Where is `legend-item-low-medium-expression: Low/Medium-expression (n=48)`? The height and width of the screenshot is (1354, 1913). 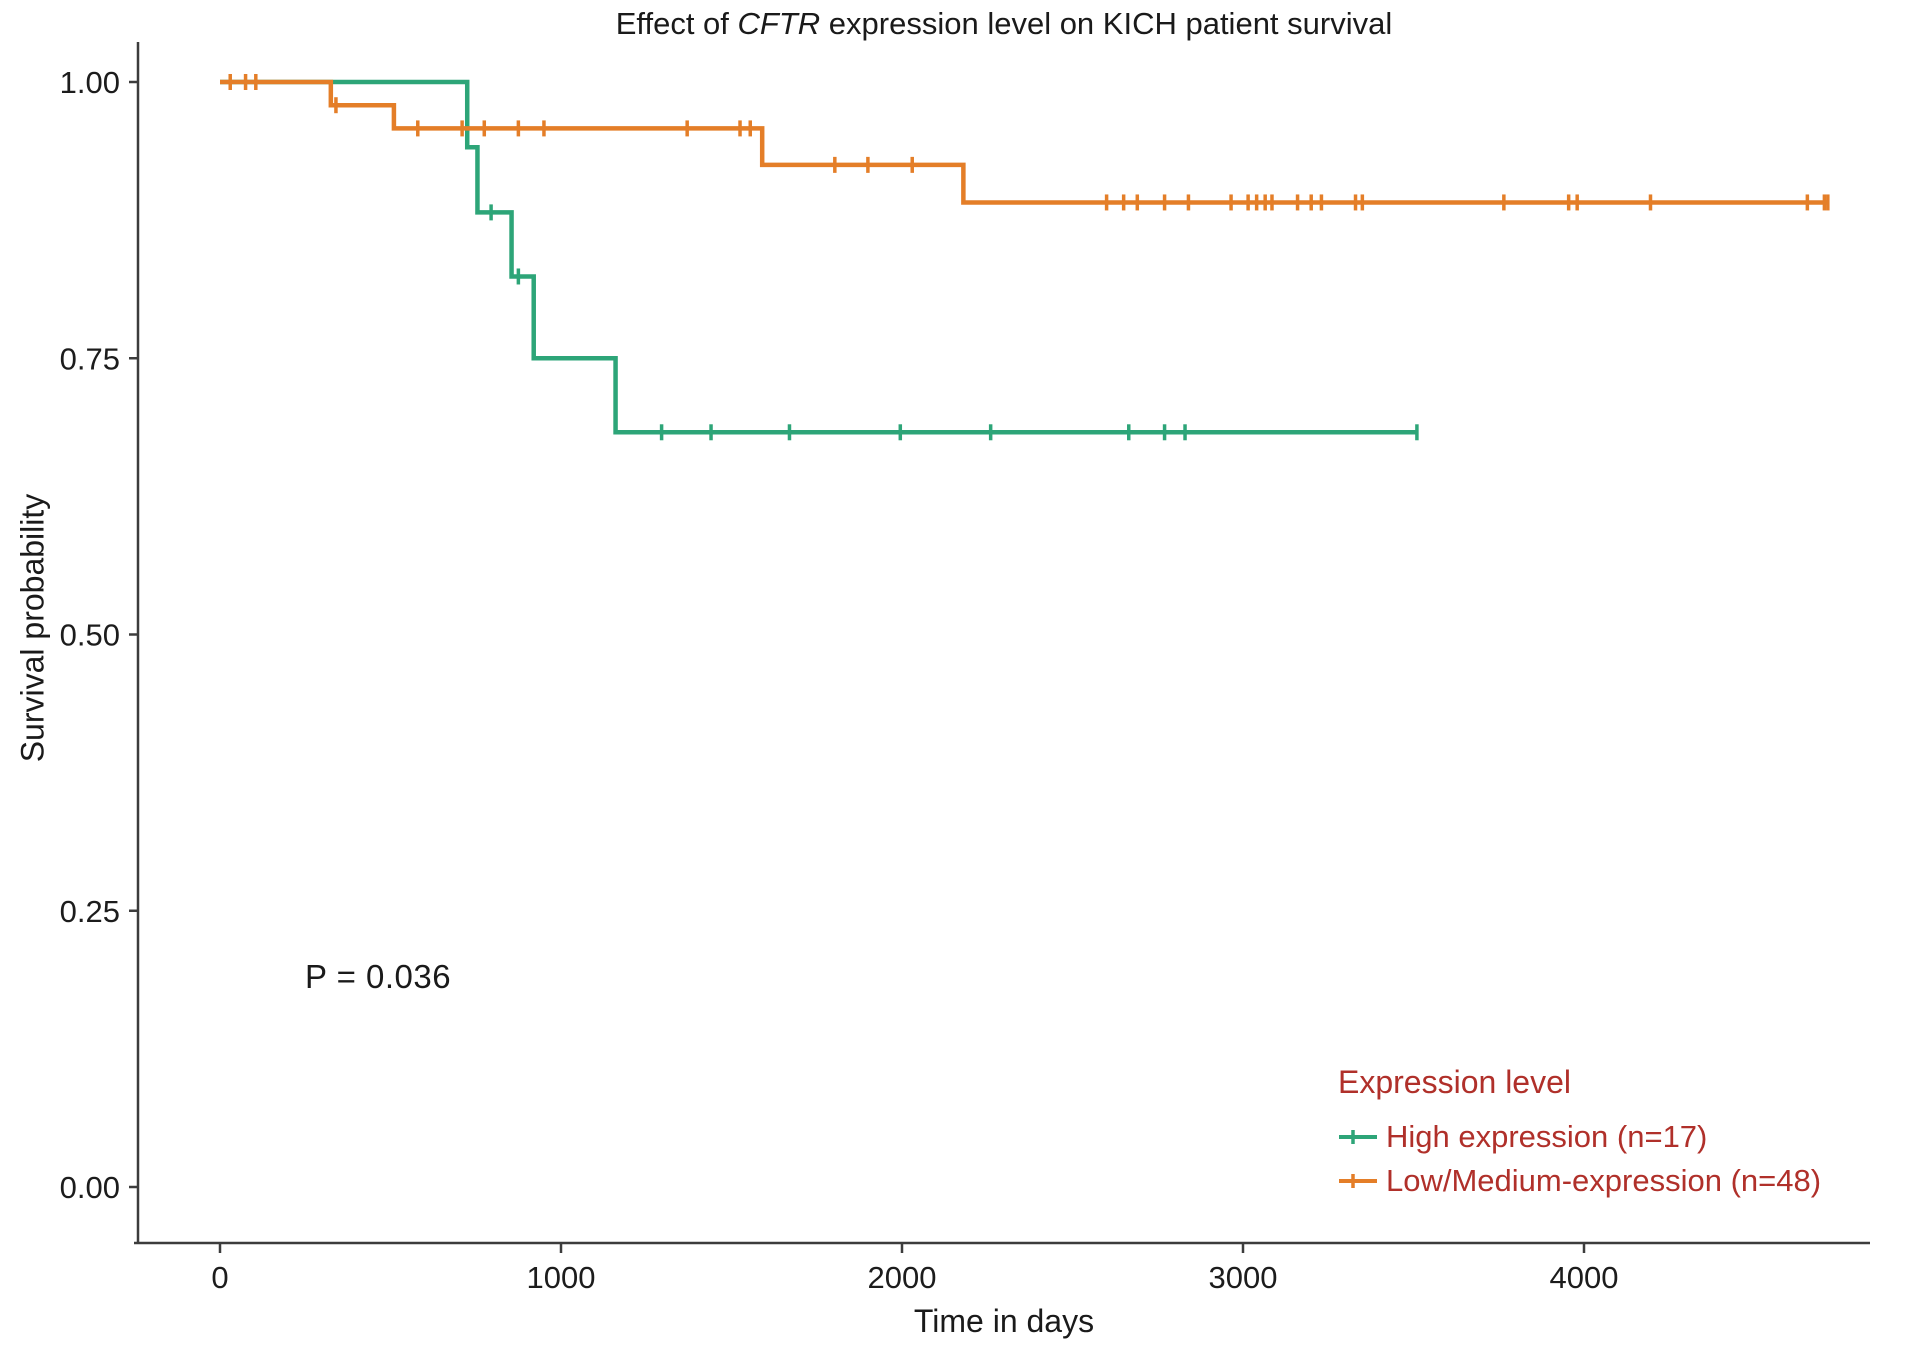 legend-item-low-medium-expression: Low/Medium-expression (n=48) is located at coordinates (1579, 1181).